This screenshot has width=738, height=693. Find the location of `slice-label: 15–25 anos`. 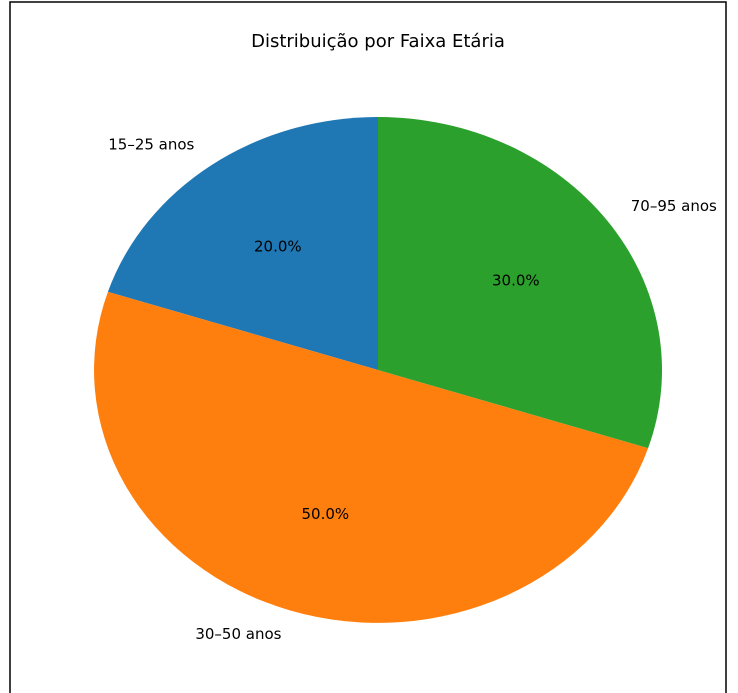

slice-label: 15–25 anos is located at coordinates (151, 144).